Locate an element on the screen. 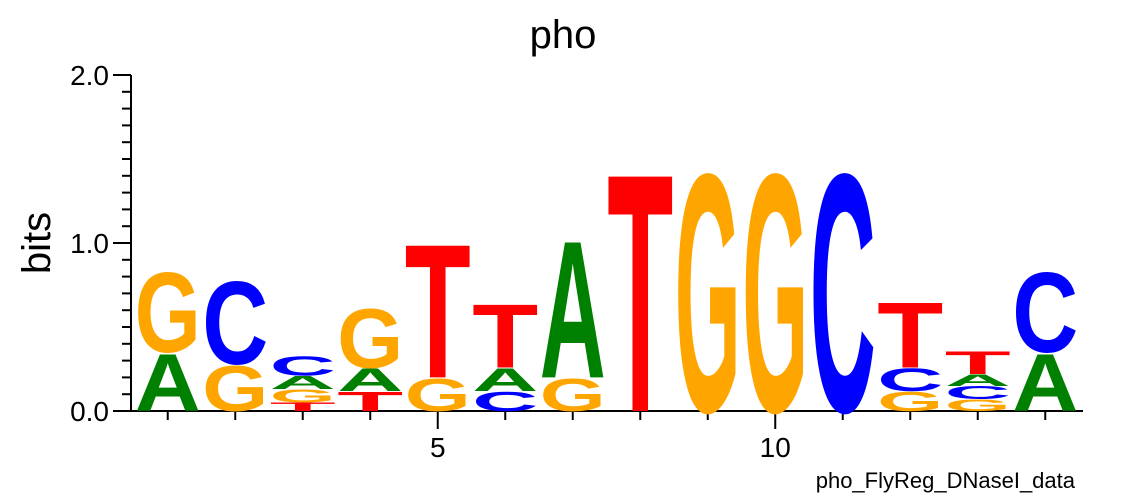 This screenshot has height=496, width=1125. y-tick-label: 1.0 is located at coordinates (89, 243).